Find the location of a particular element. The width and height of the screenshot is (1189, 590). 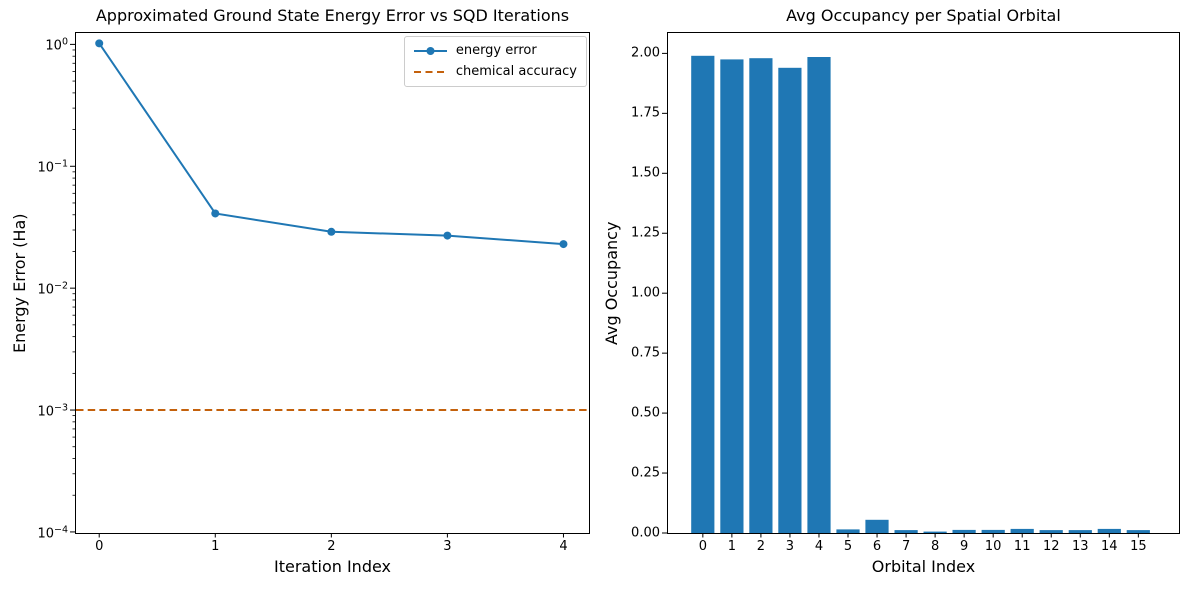

legend-label-energy-error: energy error is located at coordinates (496, 50).